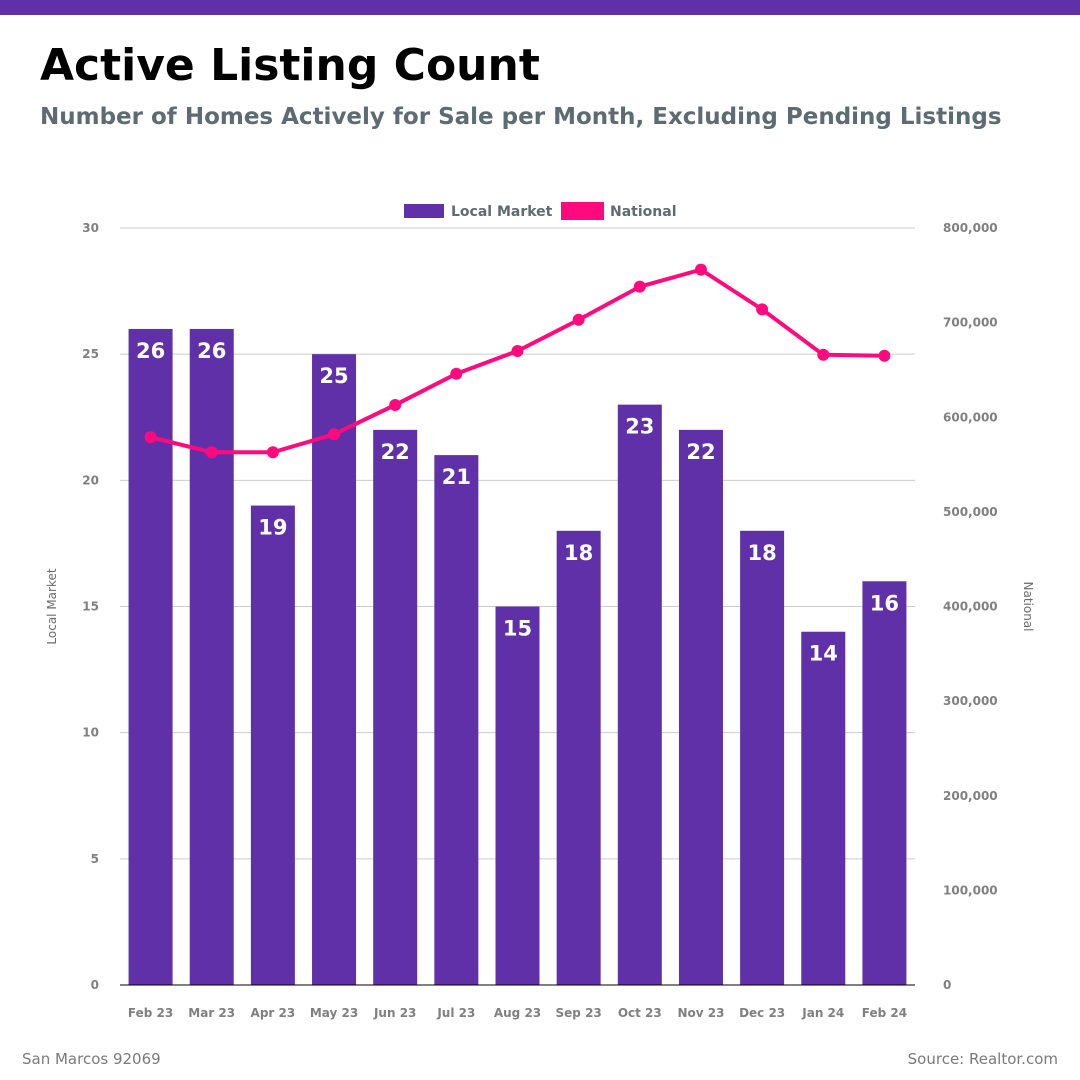  I want to click on x-tick-label: Aug 23, so click(517, 1013).